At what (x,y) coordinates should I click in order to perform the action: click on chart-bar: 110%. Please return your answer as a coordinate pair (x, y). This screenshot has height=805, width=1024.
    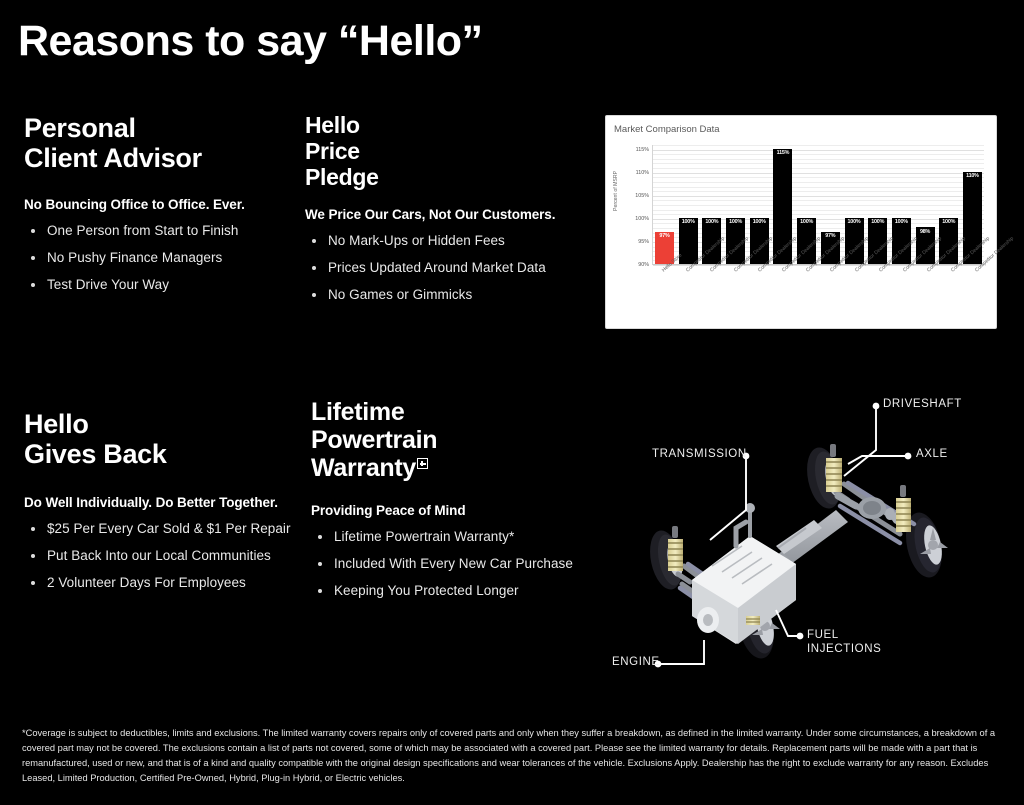
    Looking at the image, I should click on (972, 217).